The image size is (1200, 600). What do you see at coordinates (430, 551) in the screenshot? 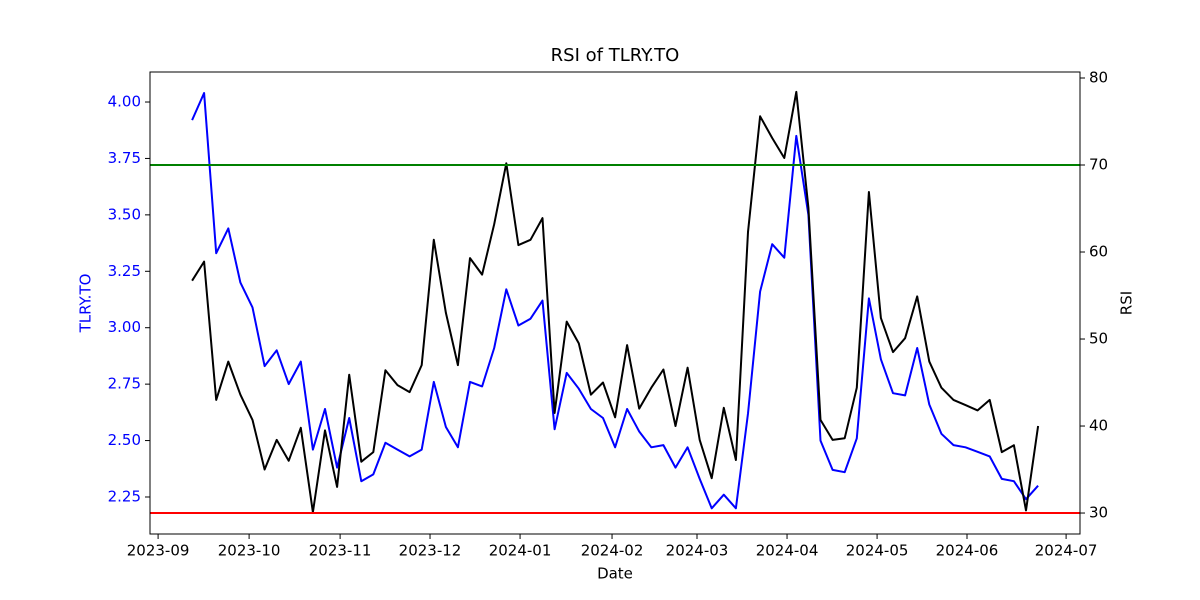
I see `x-tick-label: 2023-12` at bounding box center [430, 551].